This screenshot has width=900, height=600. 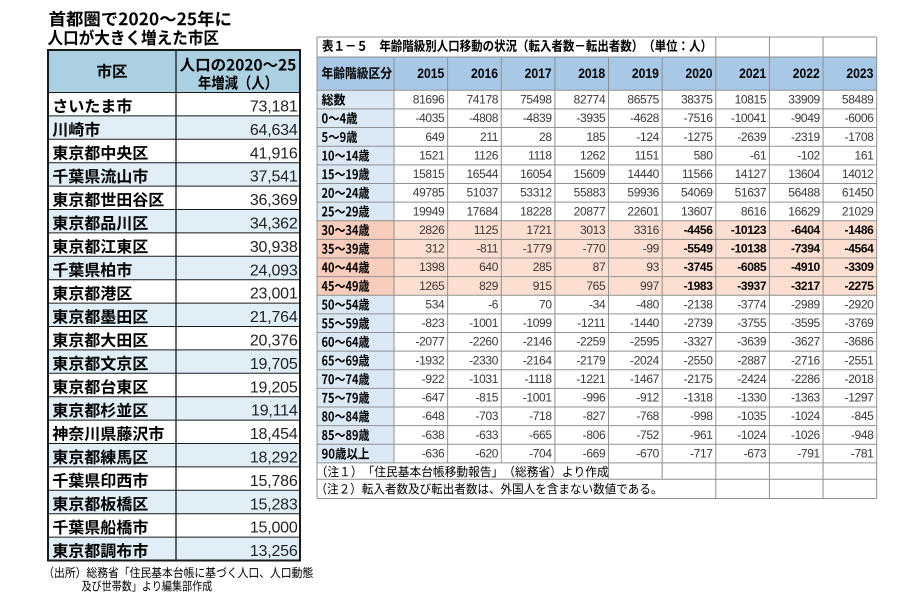 I want to click on svg-text: 34,362, so click(x=274, y=224).